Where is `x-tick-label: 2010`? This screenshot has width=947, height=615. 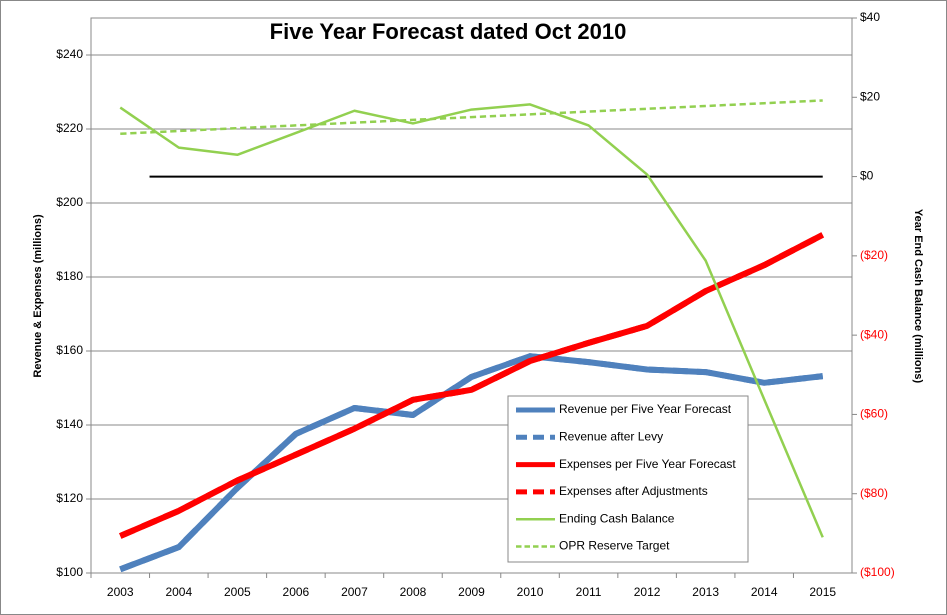 x-tick-label: 2010 is located at coordinates (530, 592).